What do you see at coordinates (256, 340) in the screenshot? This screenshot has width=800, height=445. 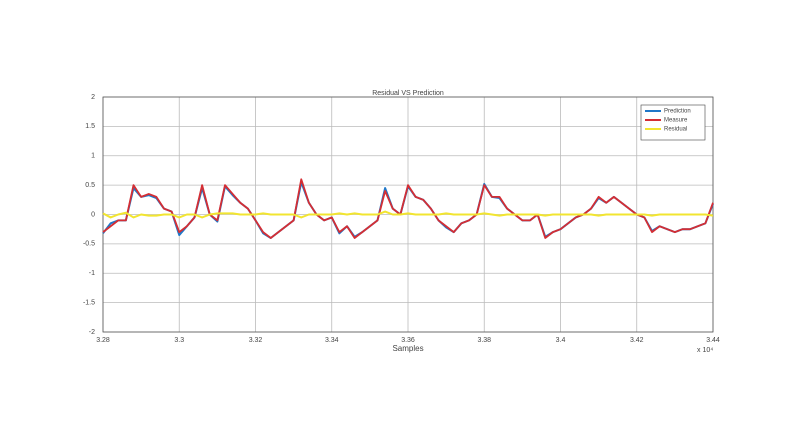 I see `x-tick-label: 3.32` at bounding box center [256, 340].